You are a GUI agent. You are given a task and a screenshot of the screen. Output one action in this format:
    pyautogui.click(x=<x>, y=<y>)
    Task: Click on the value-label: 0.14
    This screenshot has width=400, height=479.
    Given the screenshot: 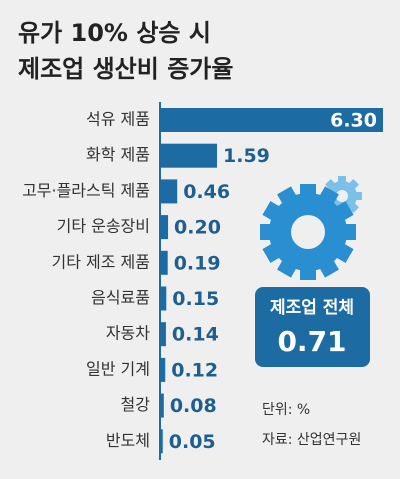 What is the action you would take?
    pyautogui.click(x=195, y=335)
    